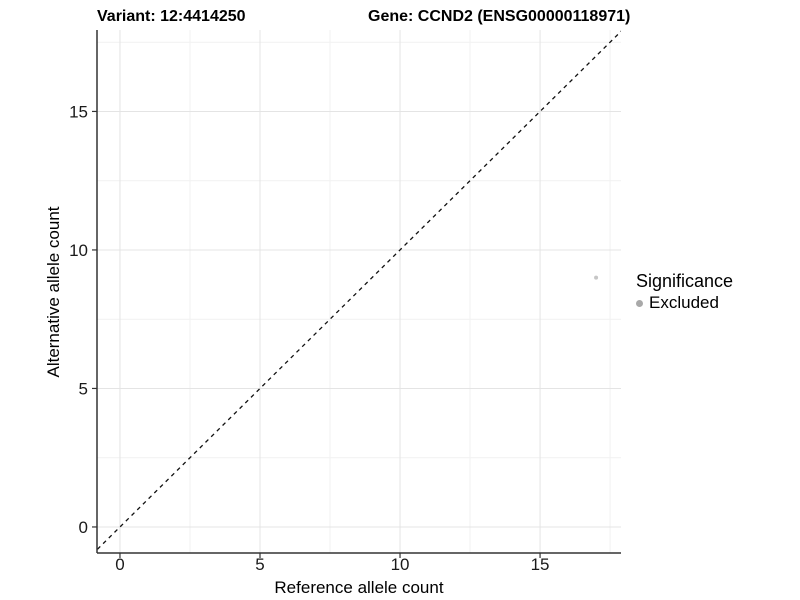  I want to click on y-tick-label: 0, so click(83, 527).